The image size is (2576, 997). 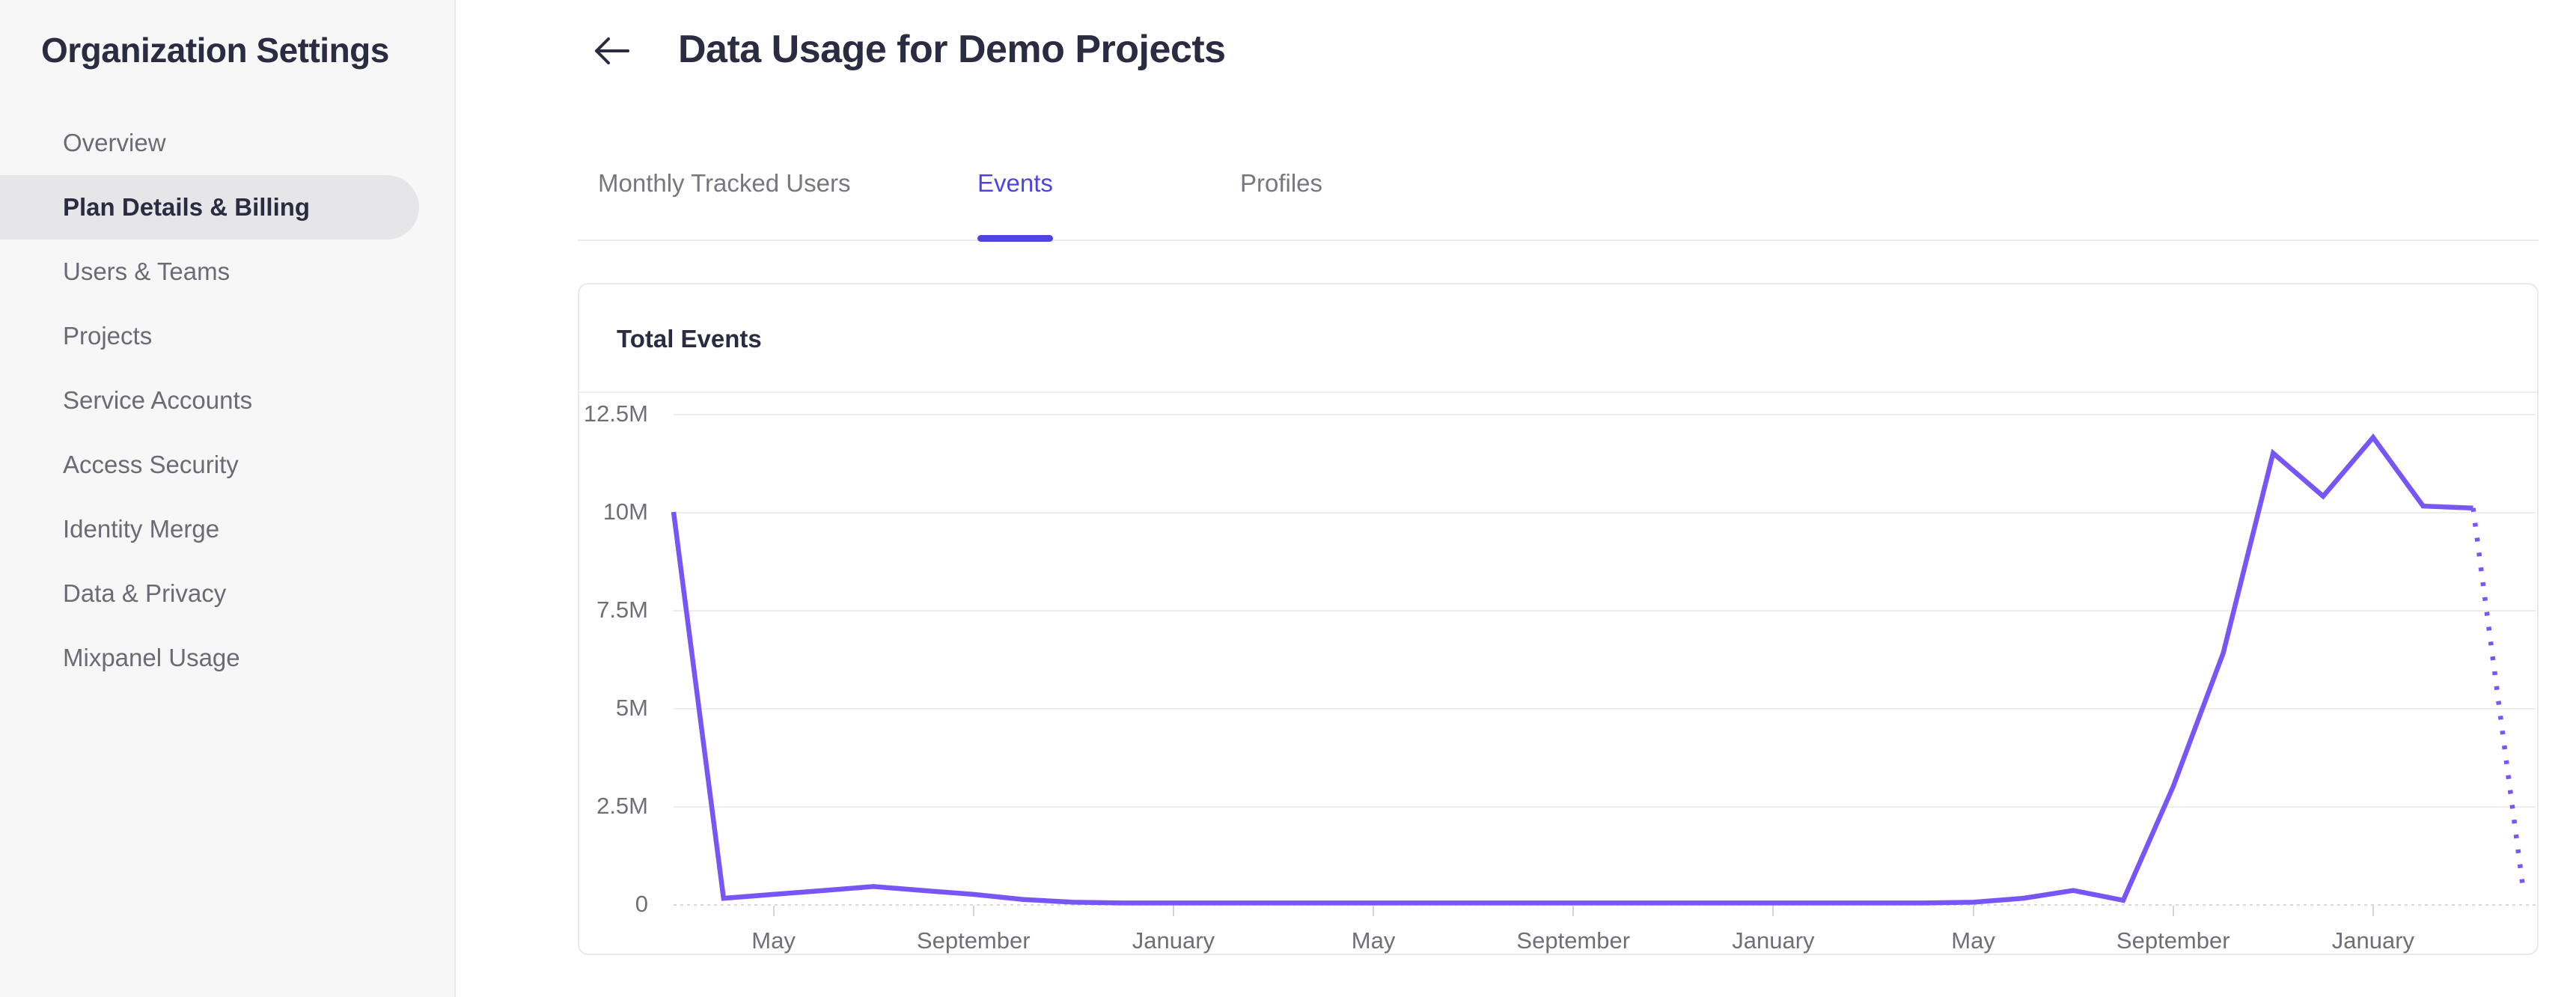 I want to click on arrow-left-icon, so click(x=610, y=50).